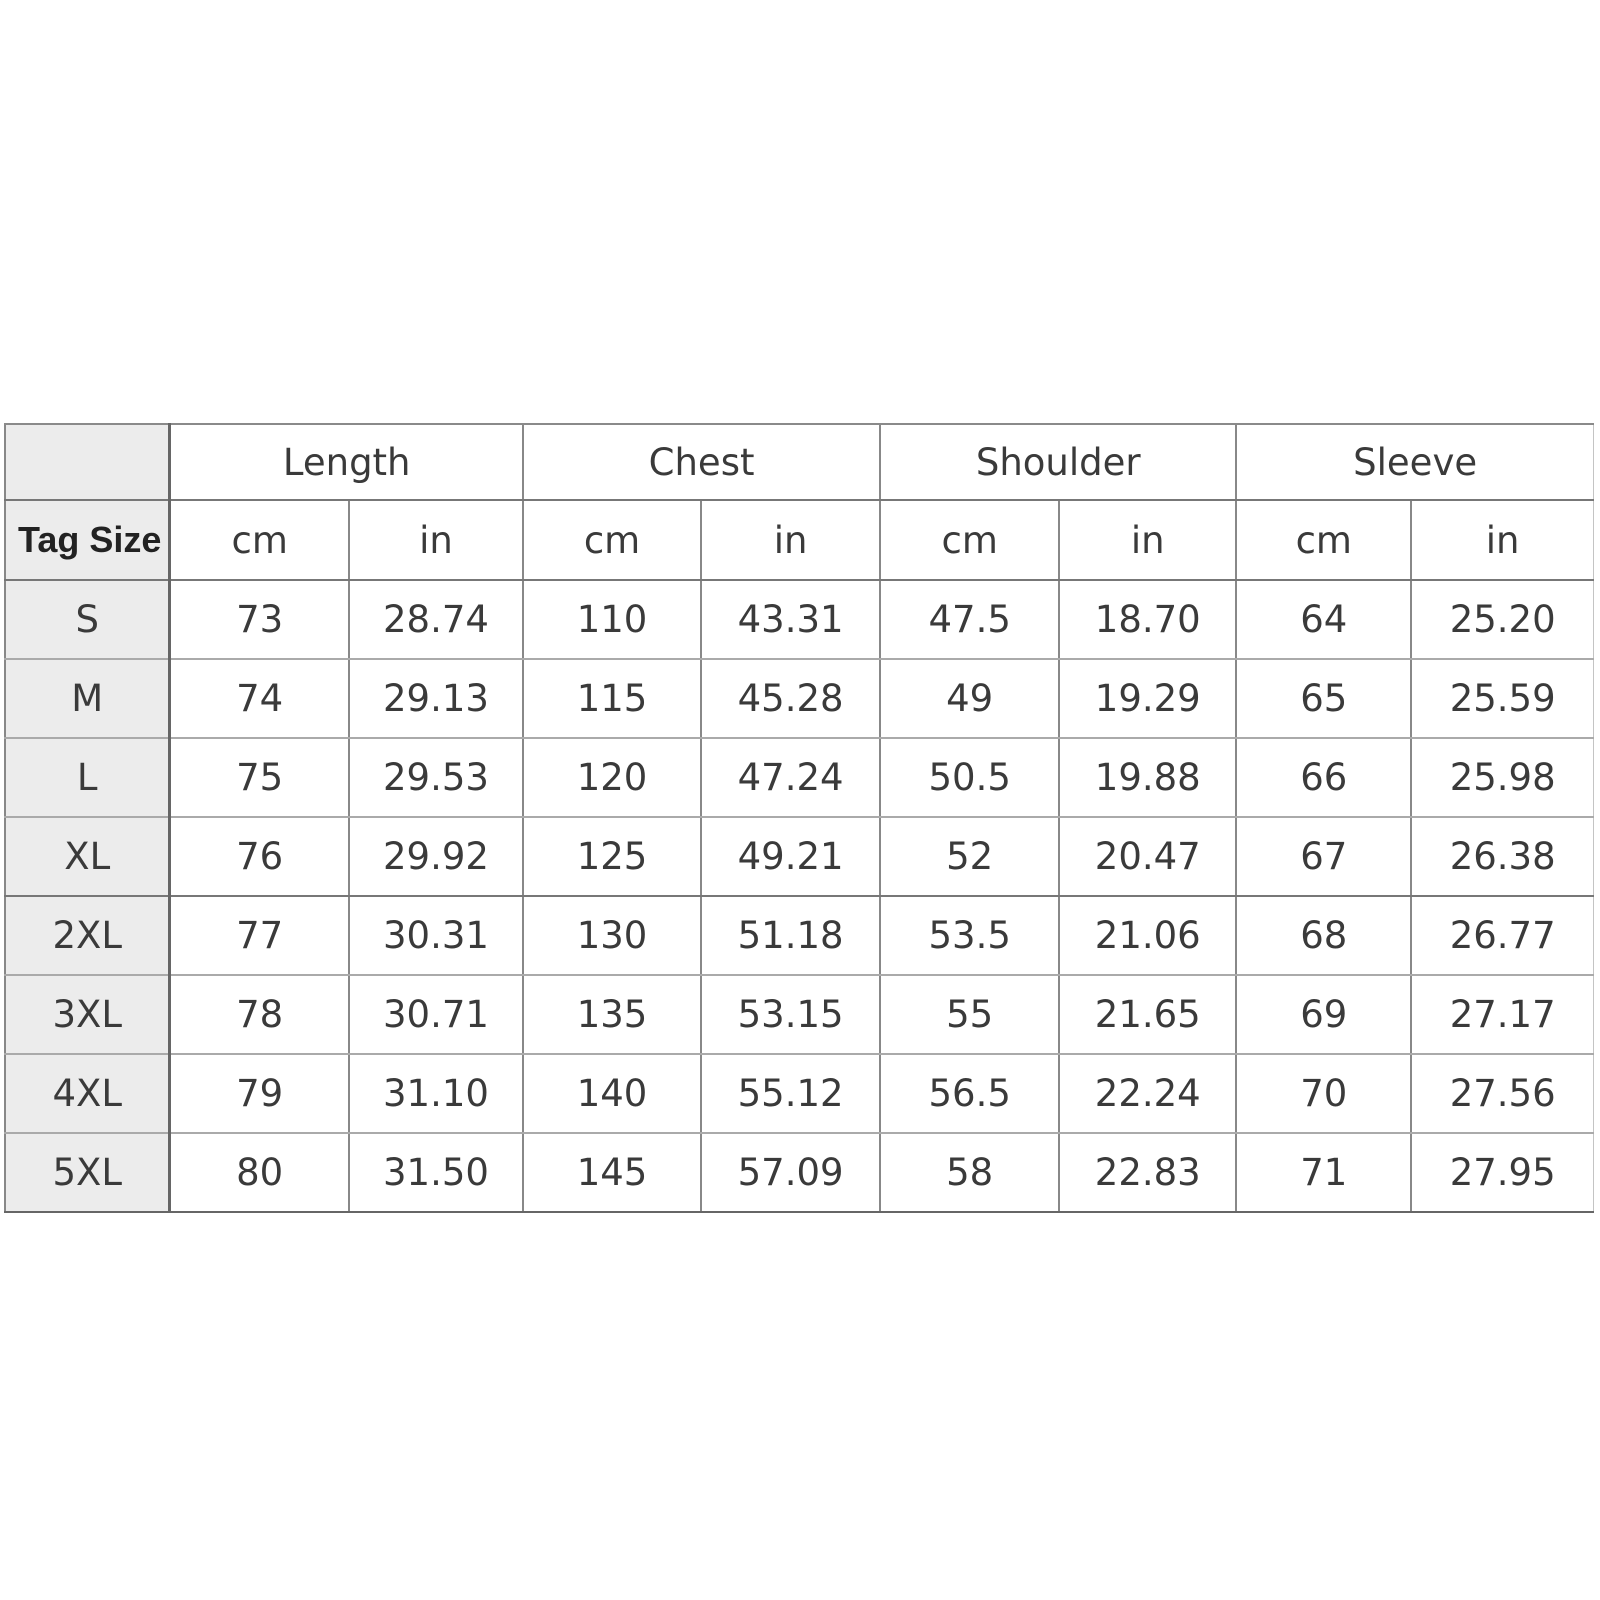 This screenshot has width=1600, height=1600. Describe the element at coordinates (611, 619) in the screenshot. I see `value-cell-chest-cm: 110` at that location.